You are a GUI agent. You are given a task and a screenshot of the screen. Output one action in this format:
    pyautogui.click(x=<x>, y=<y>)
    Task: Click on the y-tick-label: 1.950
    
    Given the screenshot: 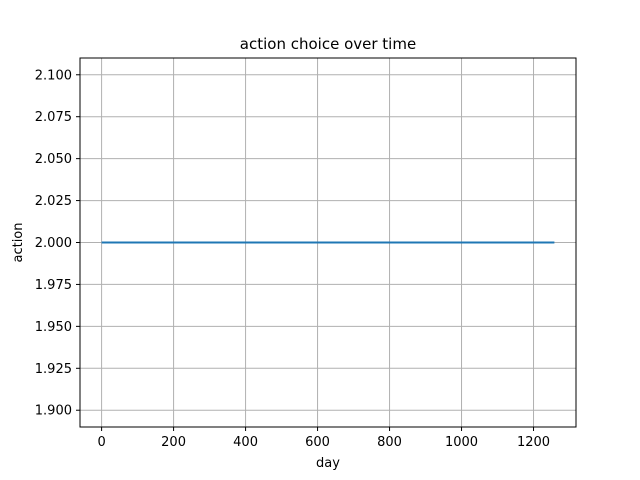 What is the action you would take?
    pyautogui.click(x=53, y=327)
    